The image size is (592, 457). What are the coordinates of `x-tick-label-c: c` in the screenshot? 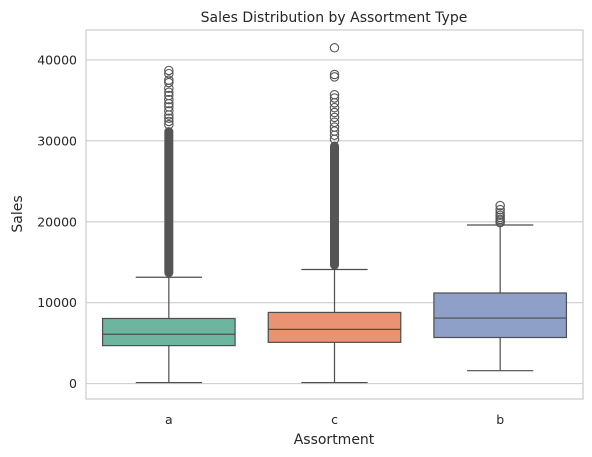 It's located at (334, 419).